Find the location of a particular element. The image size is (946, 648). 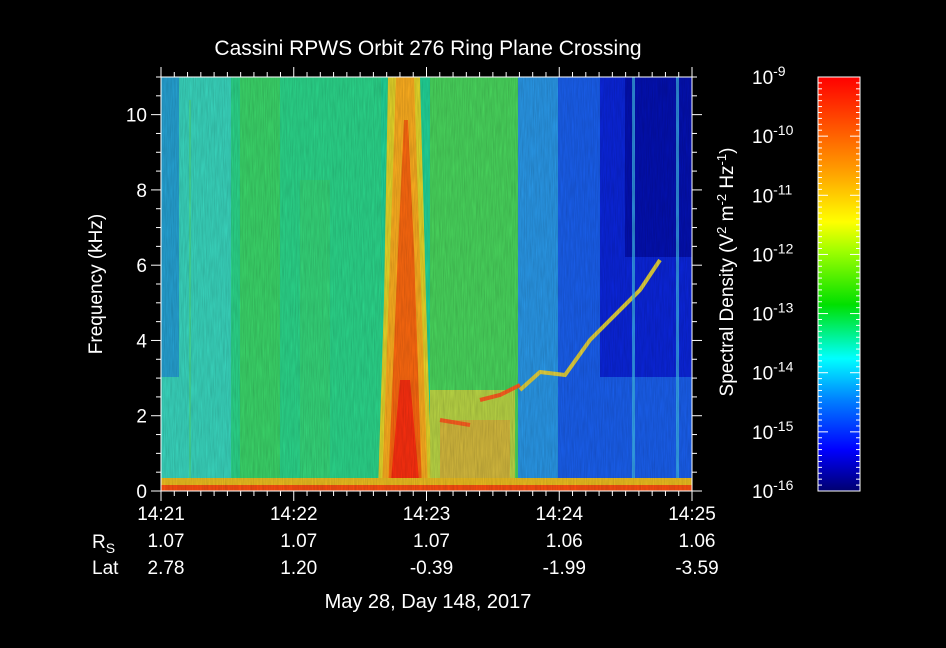

rs-row-label: RS is located at coordinates (103, 544).